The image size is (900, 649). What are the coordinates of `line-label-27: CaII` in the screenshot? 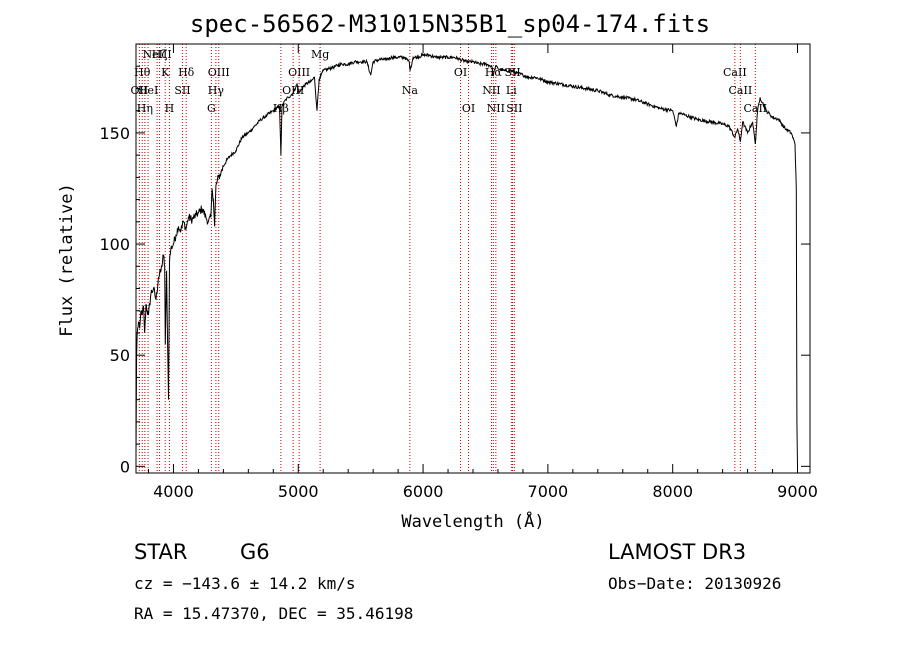 It's located at (741, 90).